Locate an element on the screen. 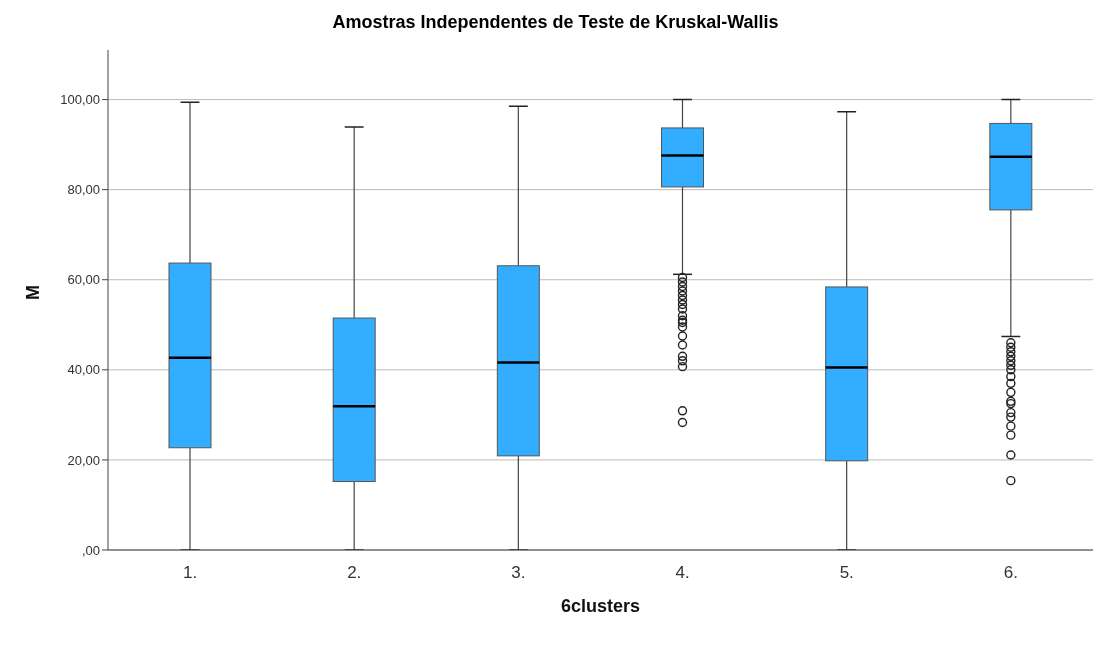 The width and height of the screenshot is (1111, 646). x-axis-title: 6clusters is located at coordinates (600, 606).